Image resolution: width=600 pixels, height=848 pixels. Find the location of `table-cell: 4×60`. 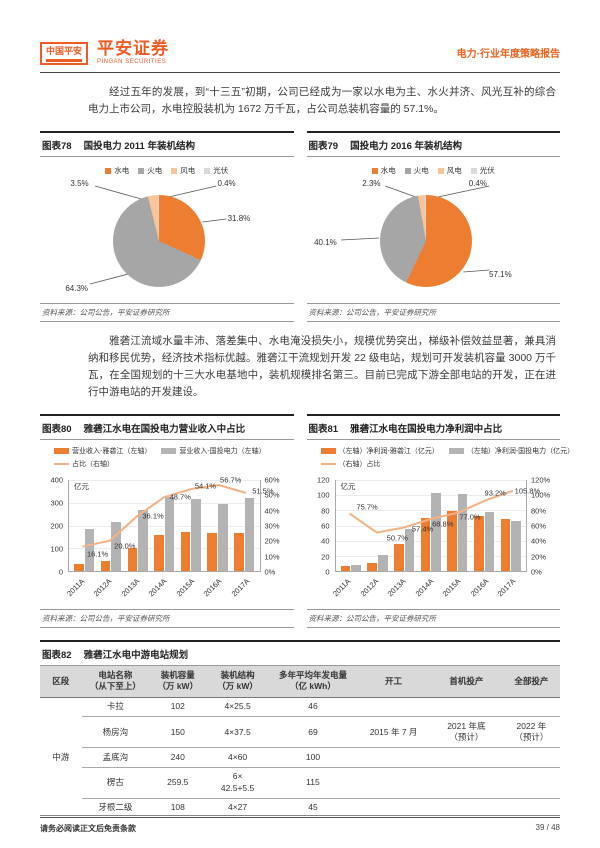

table-cell: 4×60 is located at coordinates (237, 757).